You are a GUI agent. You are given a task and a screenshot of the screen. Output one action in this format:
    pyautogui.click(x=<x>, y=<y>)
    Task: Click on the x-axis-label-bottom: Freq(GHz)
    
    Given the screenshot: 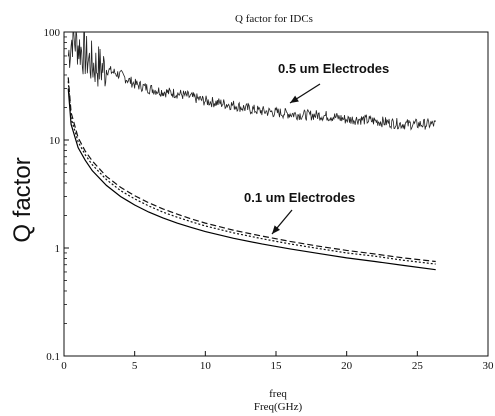 What is the action you would take?
    pyautogui.click(x=278, y=407)
    